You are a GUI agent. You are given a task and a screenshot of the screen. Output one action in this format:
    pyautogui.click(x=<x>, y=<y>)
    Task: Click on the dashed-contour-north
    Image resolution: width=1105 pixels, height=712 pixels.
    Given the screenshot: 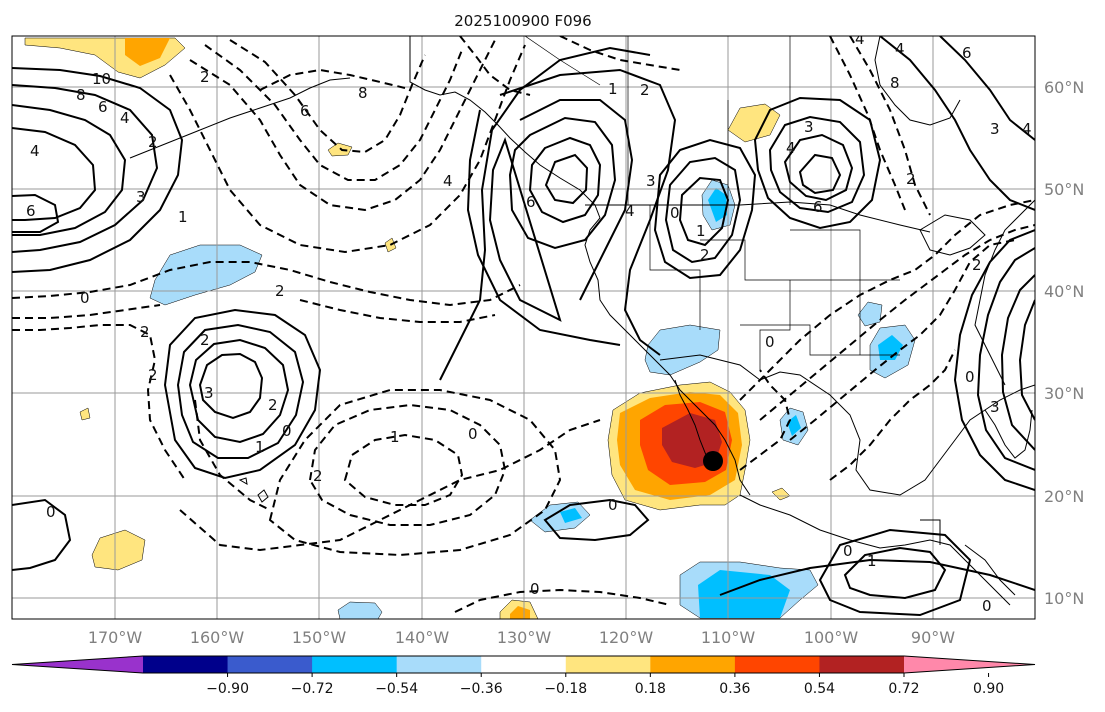 What is the action you would take?
    pyautogui.click(x=570, y=66)
    